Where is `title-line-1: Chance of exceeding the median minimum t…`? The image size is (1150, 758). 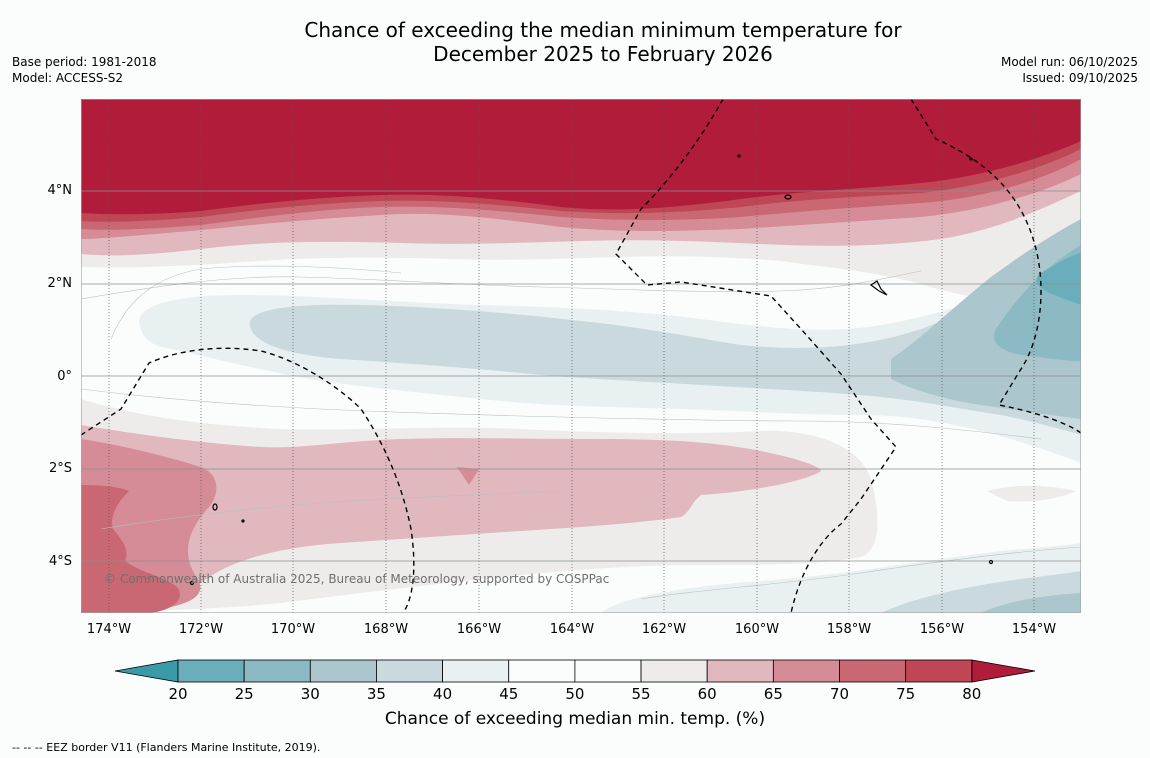
title-line-1: Chance of exceeding the median minimum t… is located at coordinates (603, 30).